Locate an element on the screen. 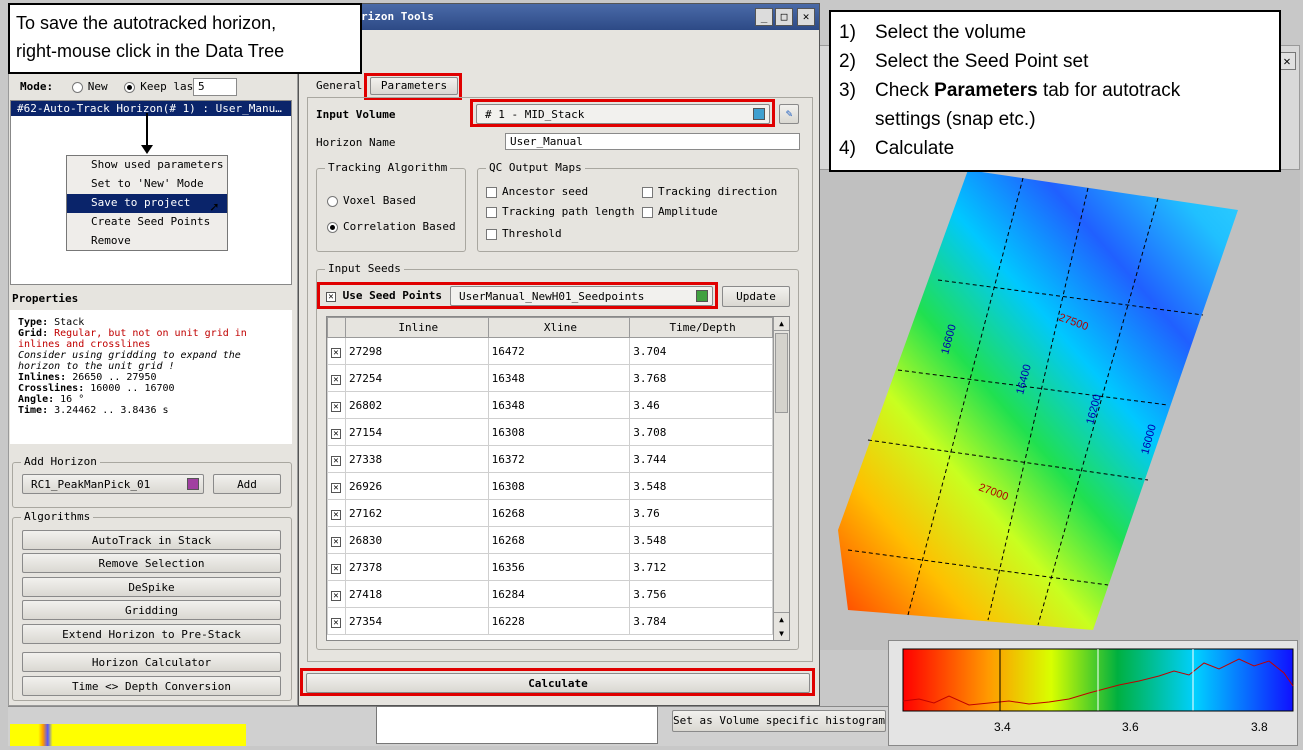  cell-xline: 16284 is located at coordinates (559, 594).